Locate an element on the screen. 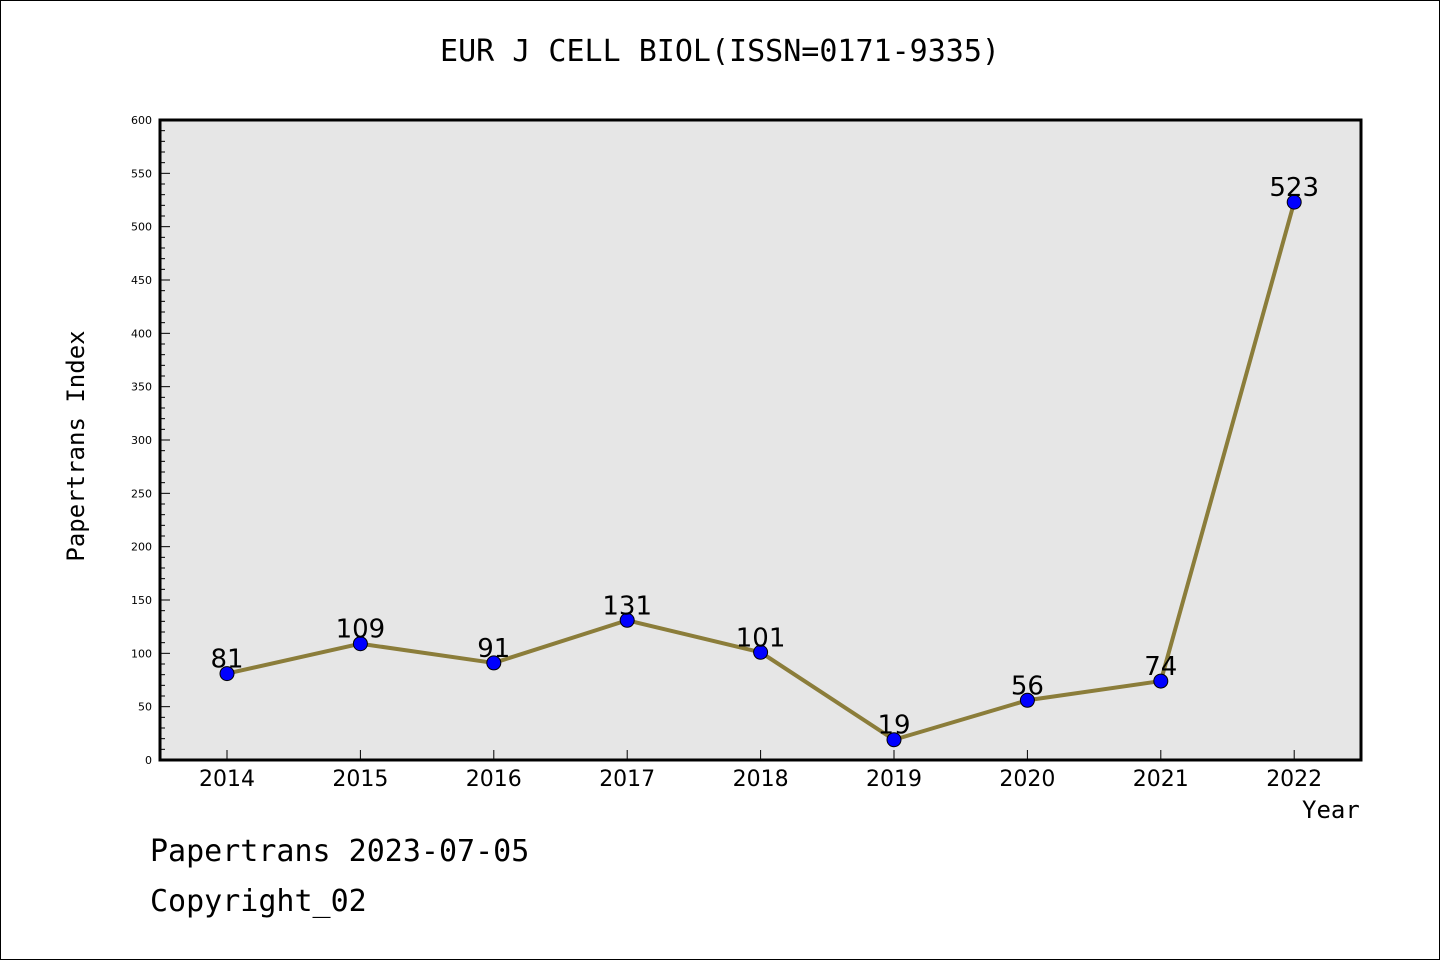  data-label: 56 is located at coordinates (1027, 686).